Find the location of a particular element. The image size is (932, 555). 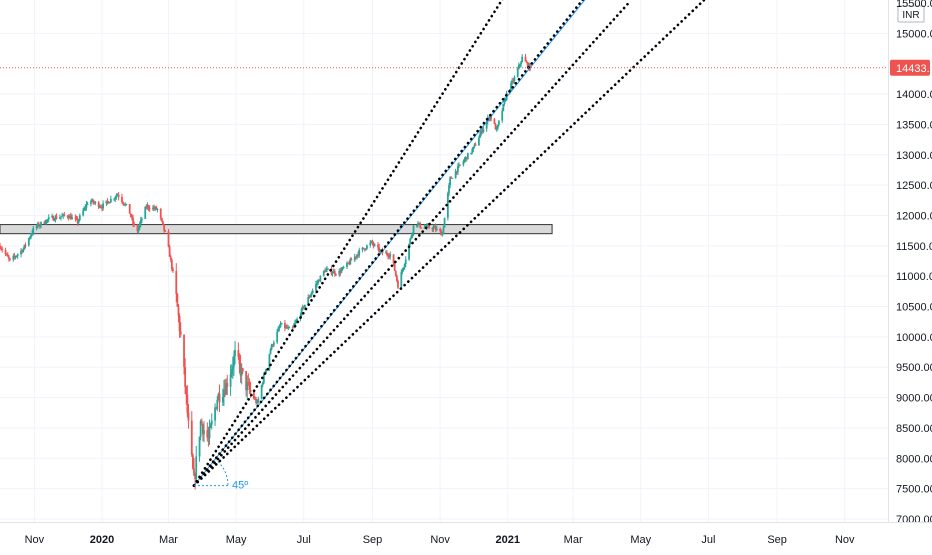

x-tick-label: May is located at coordinates (236, 540).